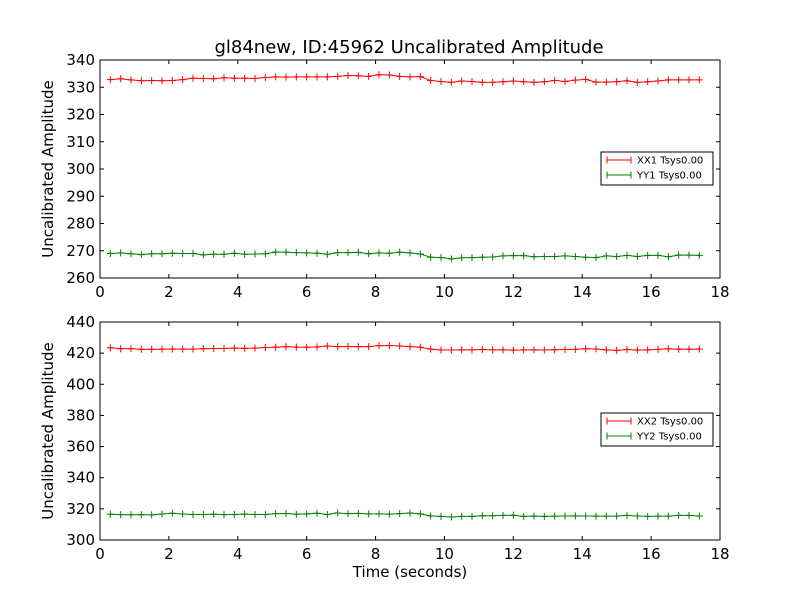  Describe the element at coordinates (80, 278) in the screenshot. I see `y-tick-label: 260` at that location.